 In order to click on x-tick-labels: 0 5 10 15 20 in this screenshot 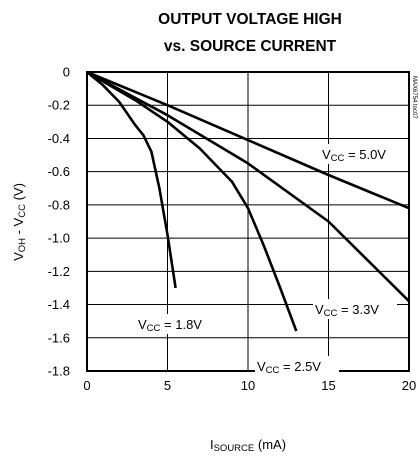, I will do `click(249, 385)`.